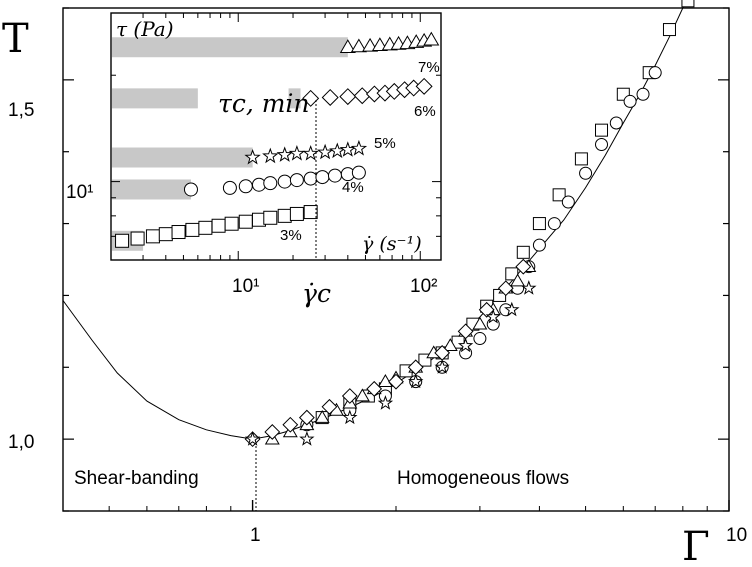 Image resolution: width=752 pixels, height=567 pixels. What do you see at coordinates (425, 111) in the screenshot?
I see `series-label-6: 6%` at bounding box center [425, 111].